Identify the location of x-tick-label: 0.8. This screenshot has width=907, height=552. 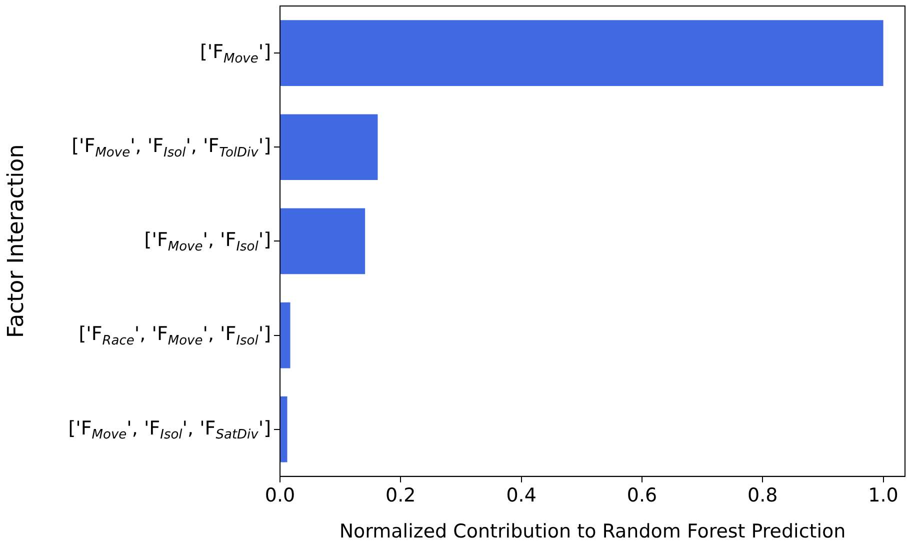
(763, 495).